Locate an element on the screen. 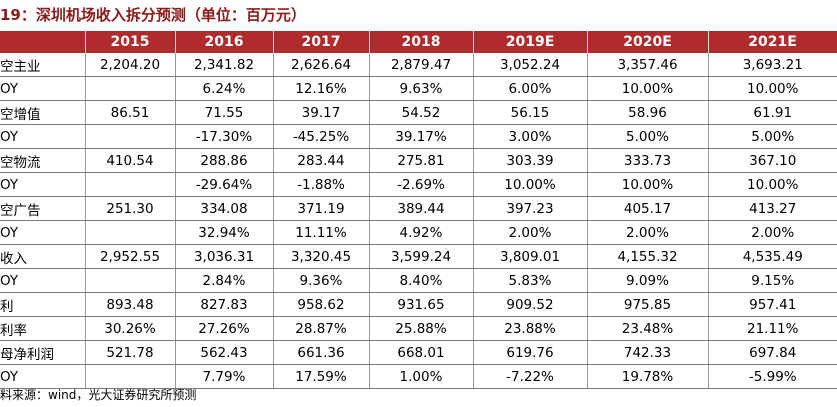 Image resolution: width=837 pixels, height=407 pixels. table-cell: 3,036.31 is located at coordinates (224, 256).